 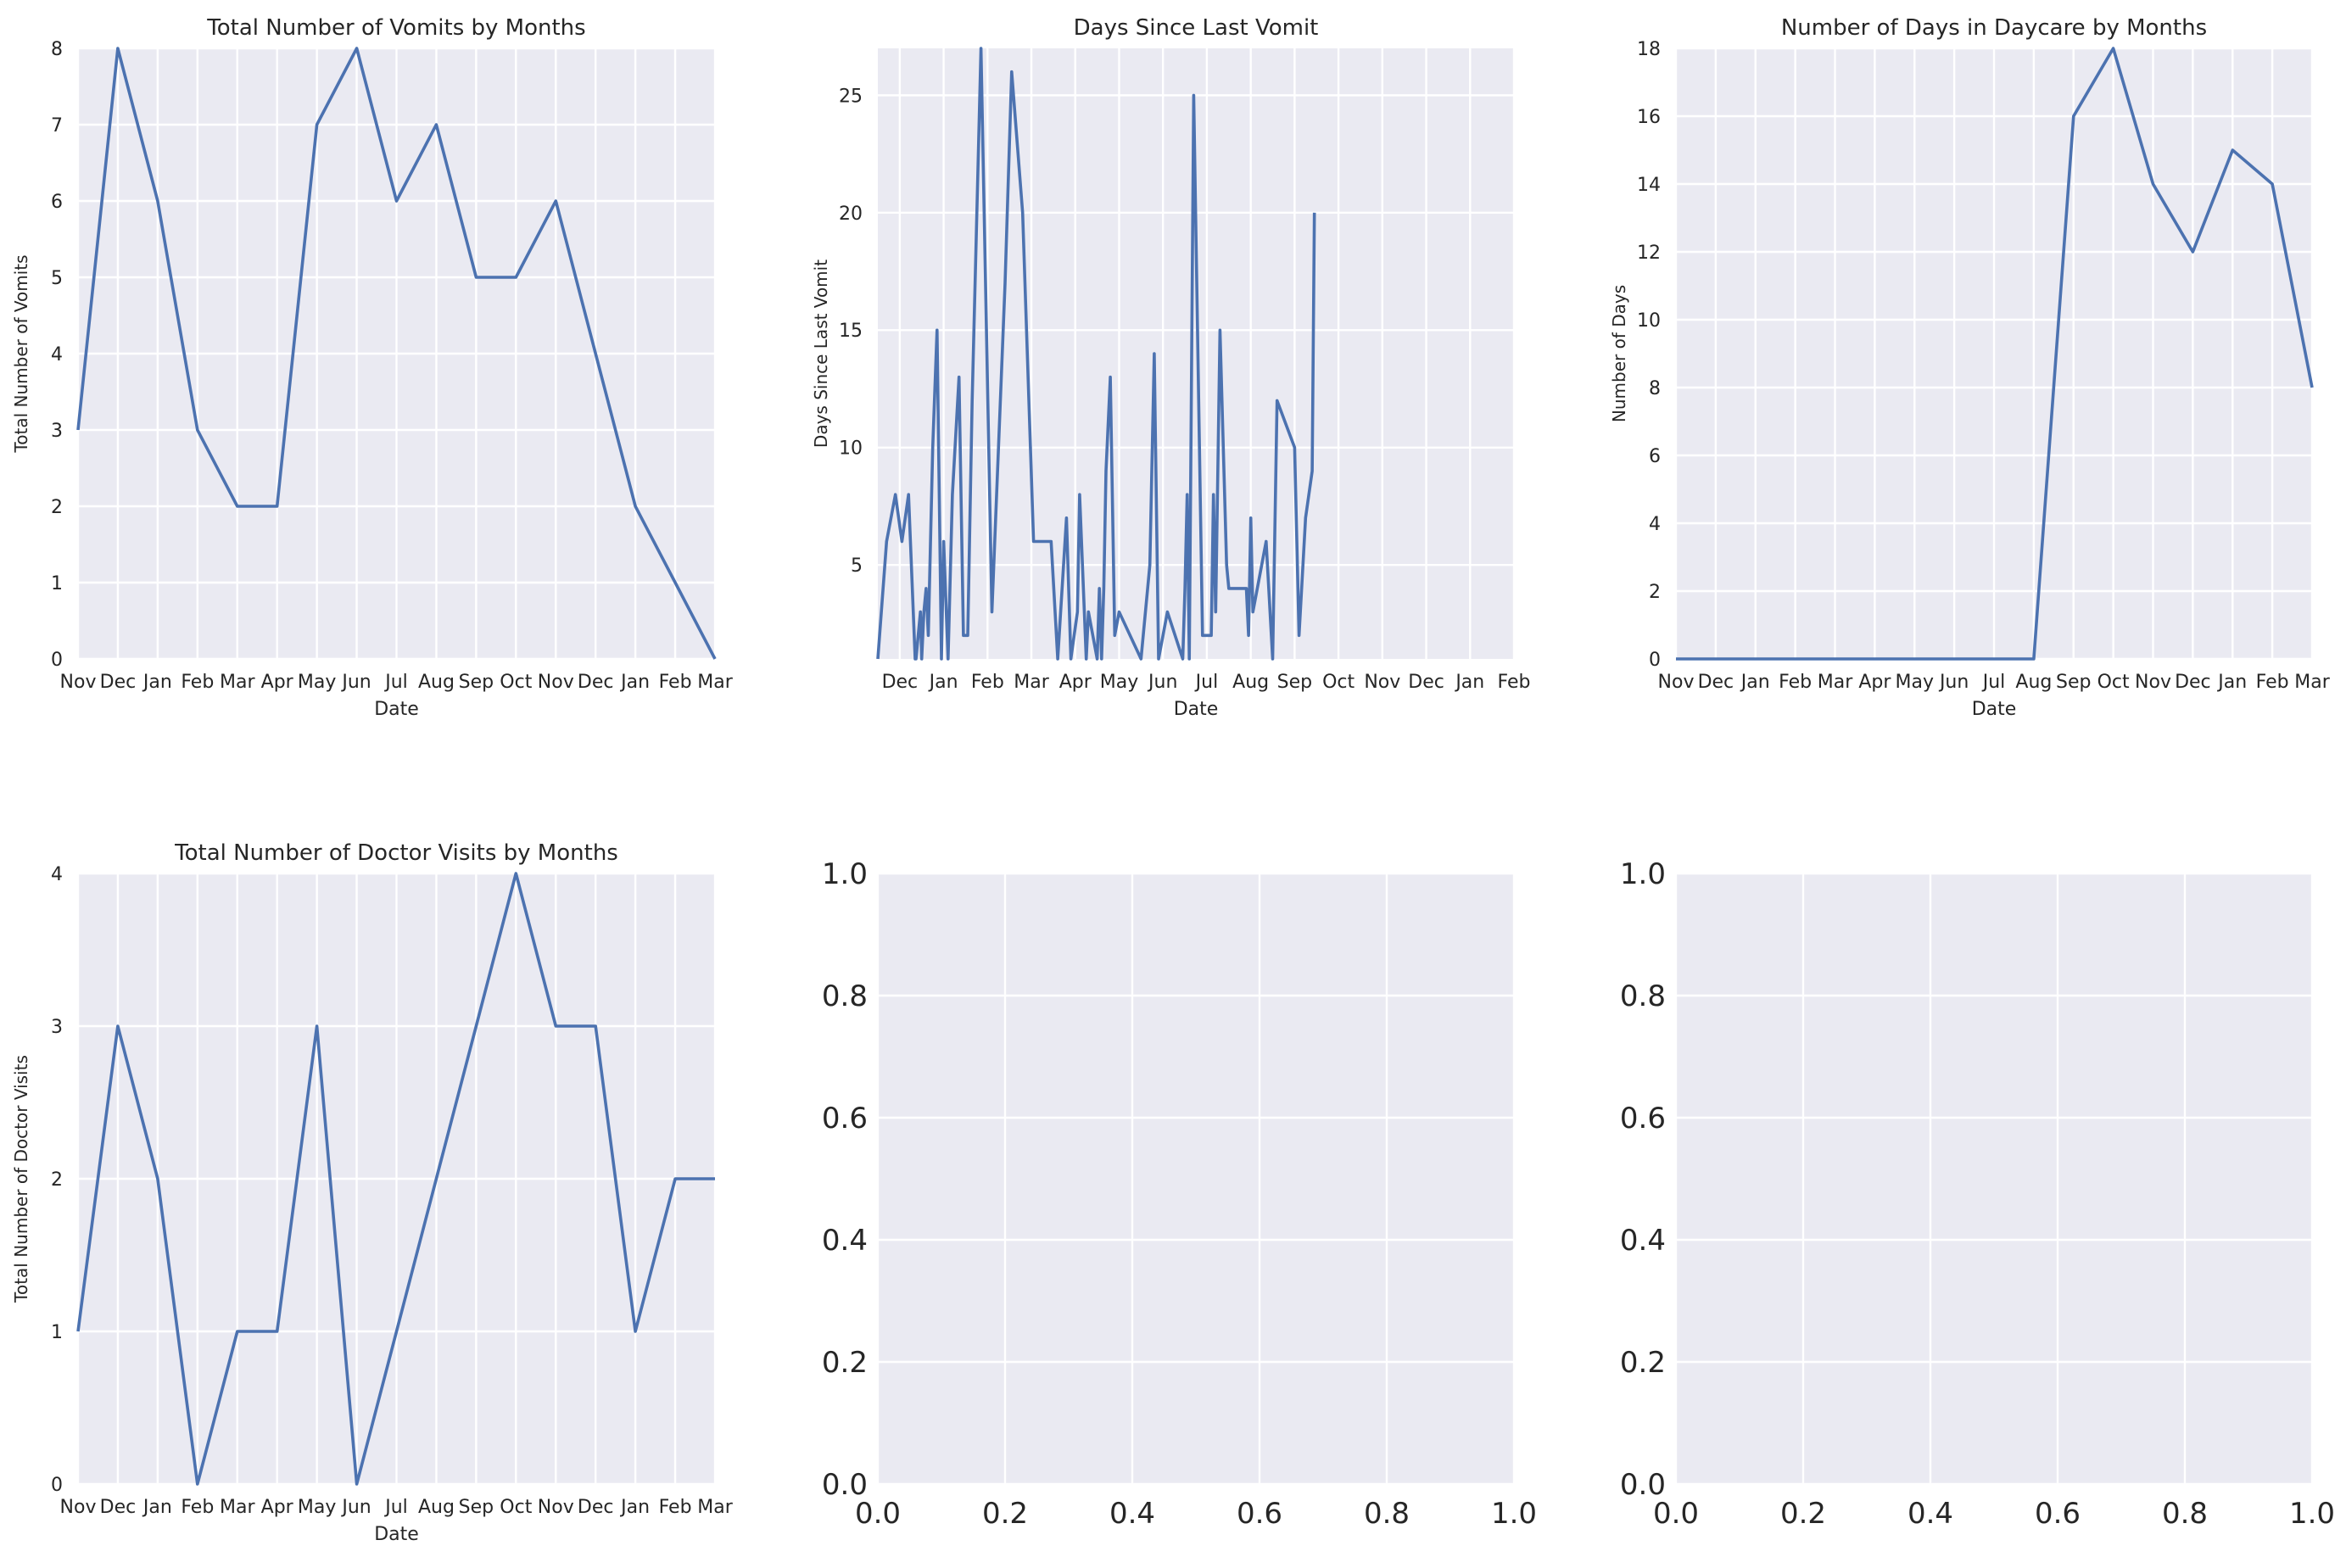 What do you see at coordinates (1643, 996) in the screenshot?
I see `y-tick-label: 0.8` at bounding box center [1643, 996].